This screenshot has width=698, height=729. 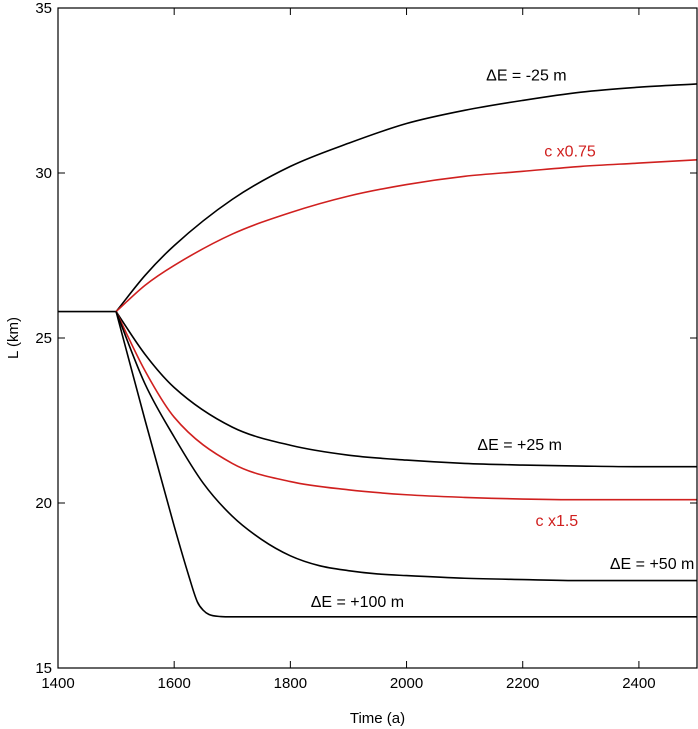 I want to click on series-annotation: c x0.75, so click(x=570, y=152).